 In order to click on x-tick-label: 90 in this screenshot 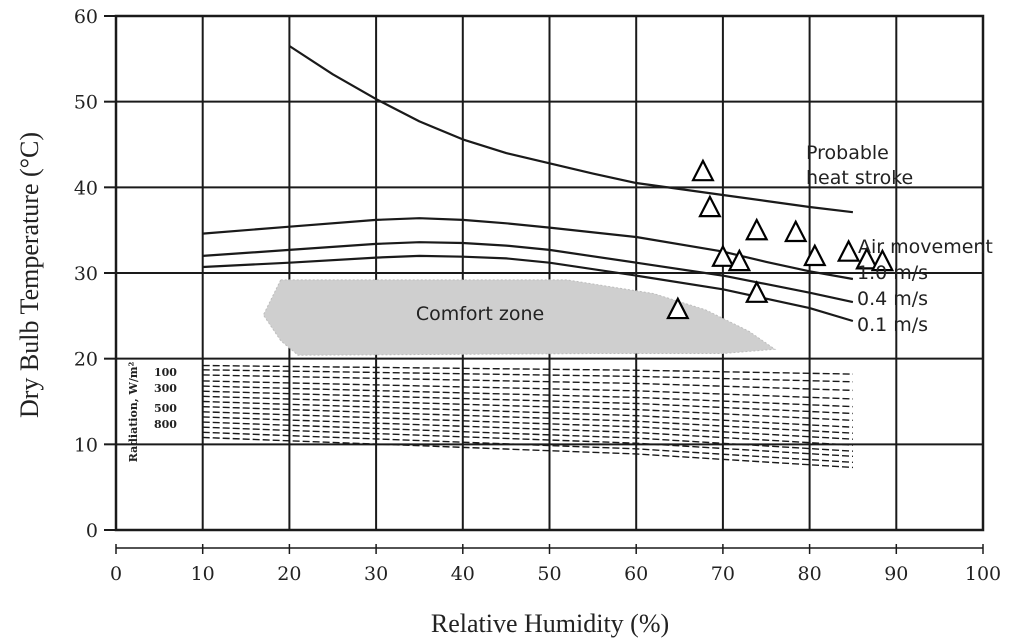, I will do `click(896, 574)`.